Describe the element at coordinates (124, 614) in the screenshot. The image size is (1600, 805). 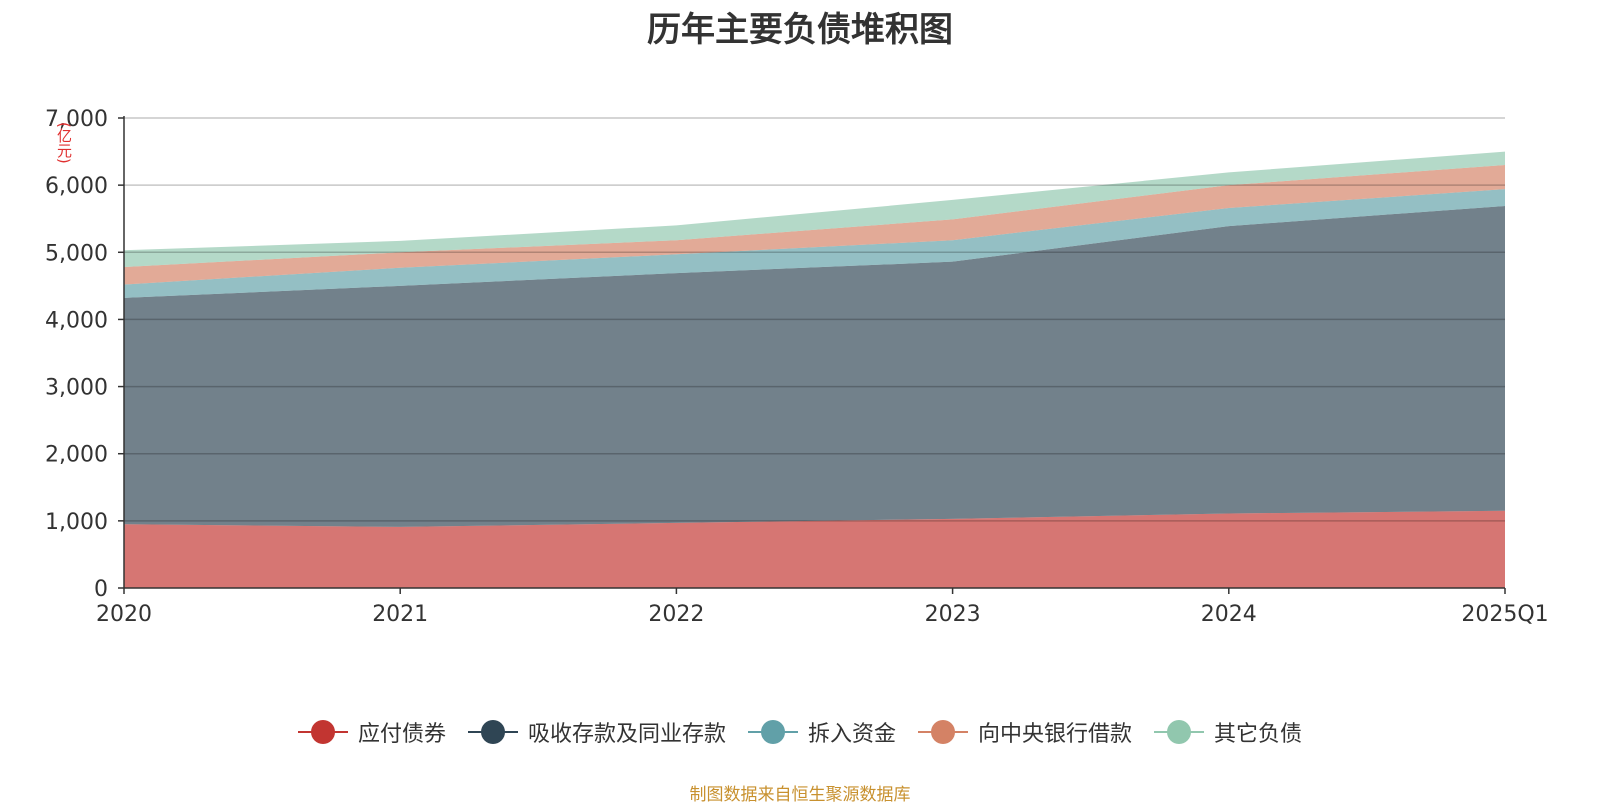
I see `x-tick-label: 2020` at that location.